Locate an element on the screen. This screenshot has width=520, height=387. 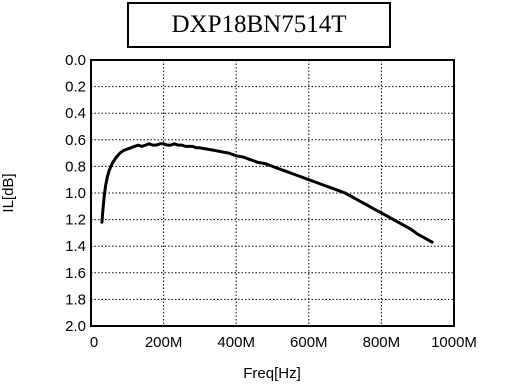
x-tick-label: 600M is located at coordinates (309, 342).